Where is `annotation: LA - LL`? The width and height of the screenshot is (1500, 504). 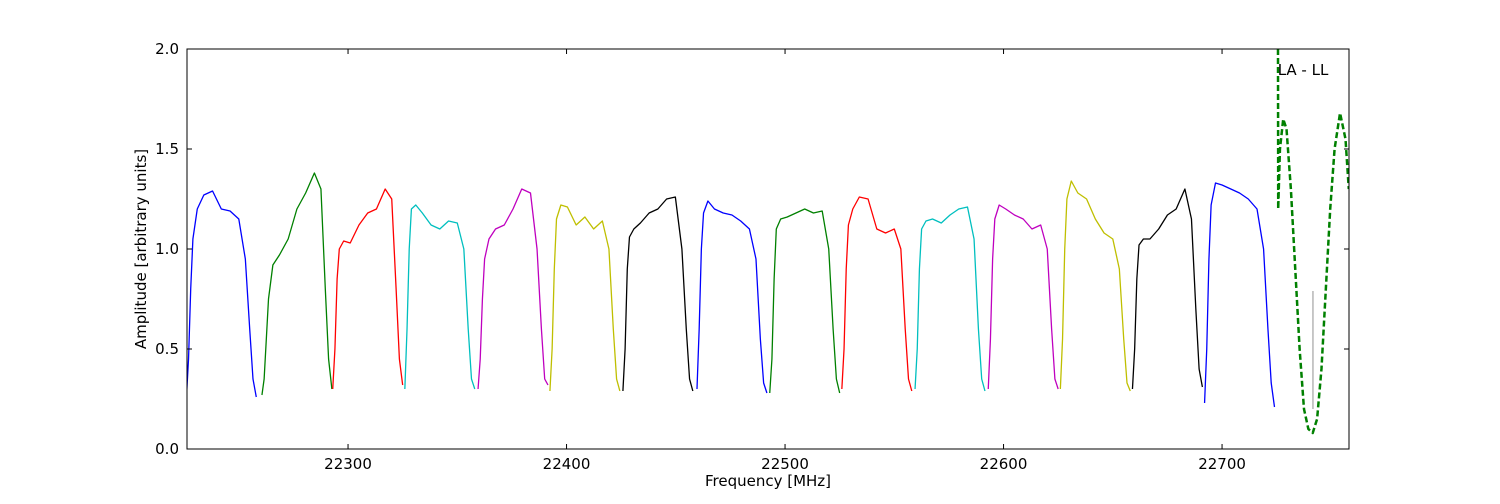 annotation: LA - LL is located at coordinates (1303, 70).